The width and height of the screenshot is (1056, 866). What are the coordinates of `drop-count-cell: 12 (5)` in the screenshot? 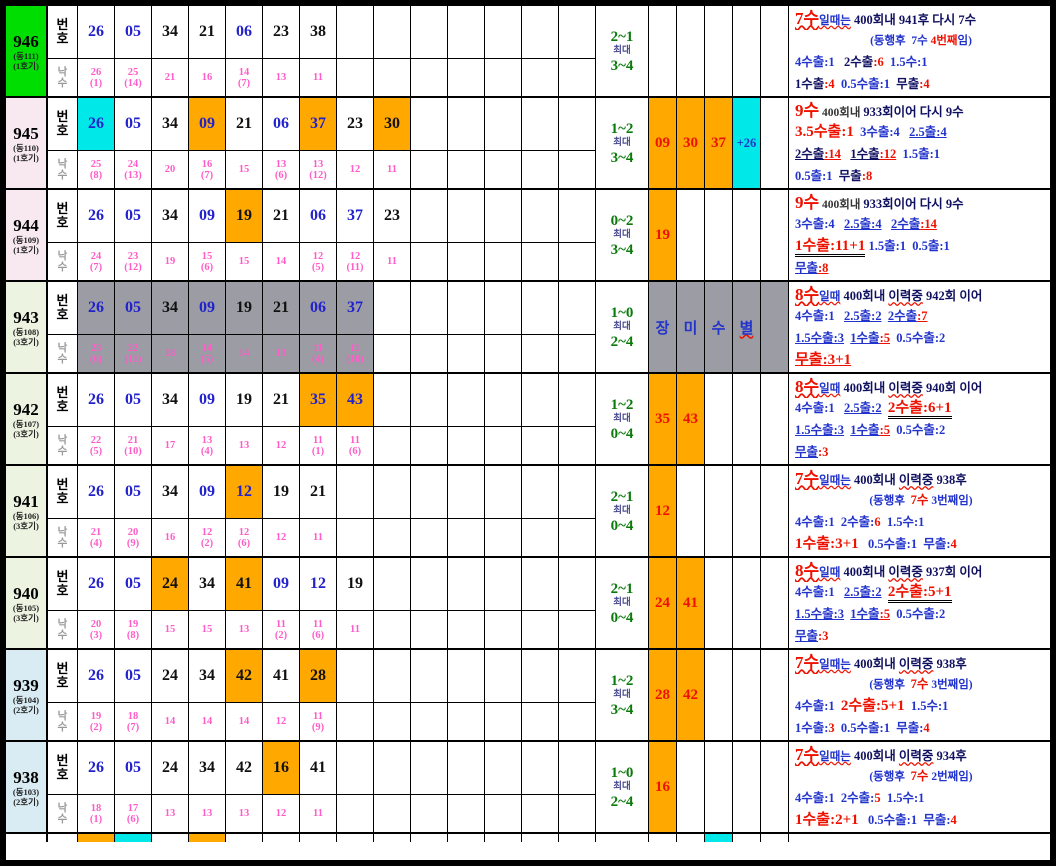 It's located at (318, 261).